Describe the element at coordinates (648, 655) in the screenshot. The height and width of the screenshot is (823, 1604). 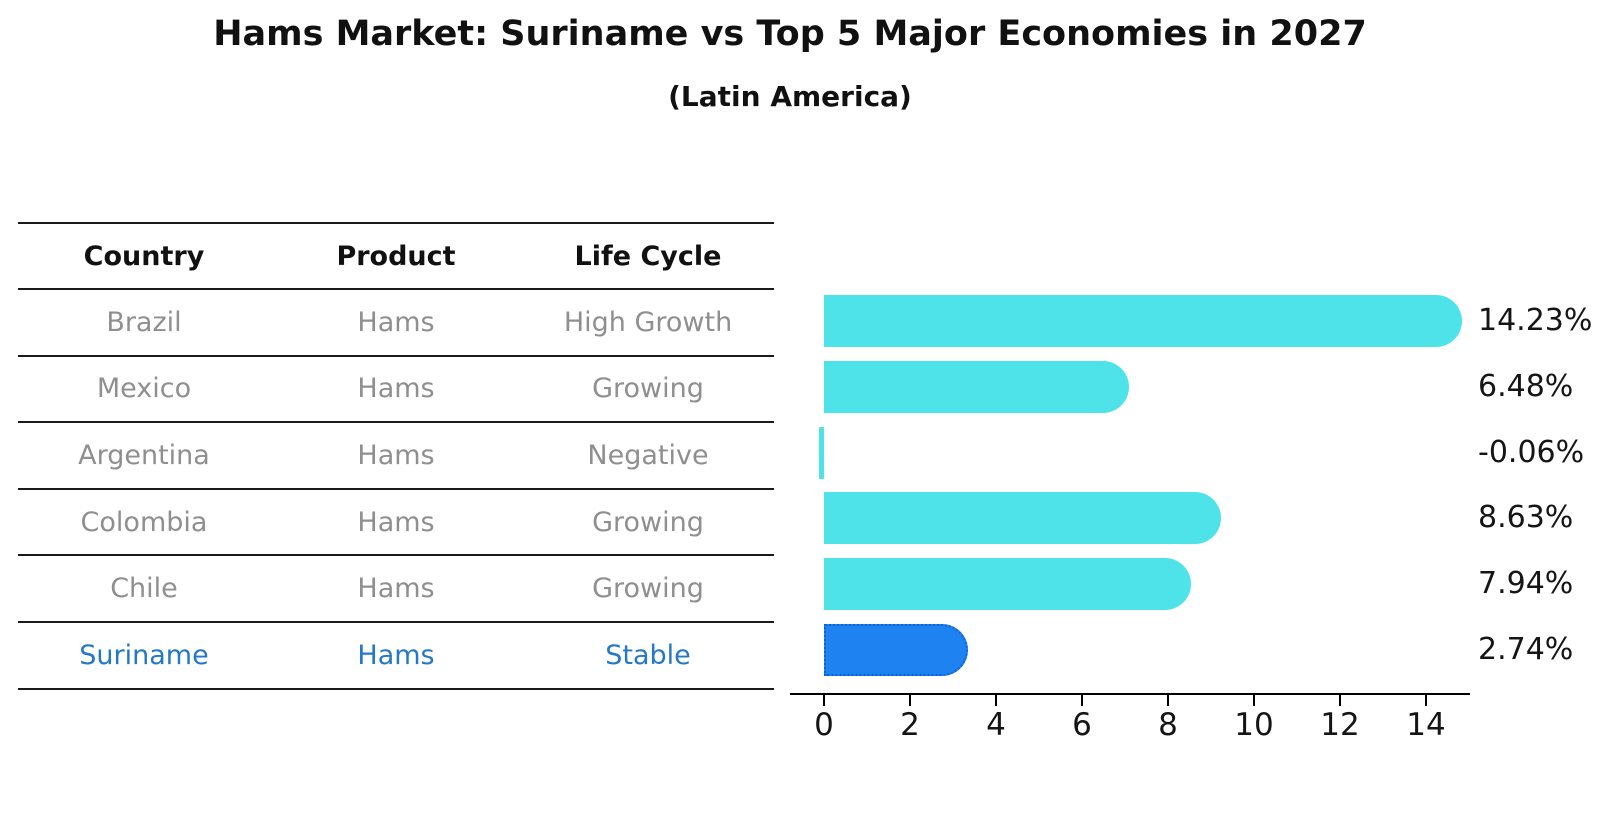
I see `cell-life-cycle: Stable` at that location.